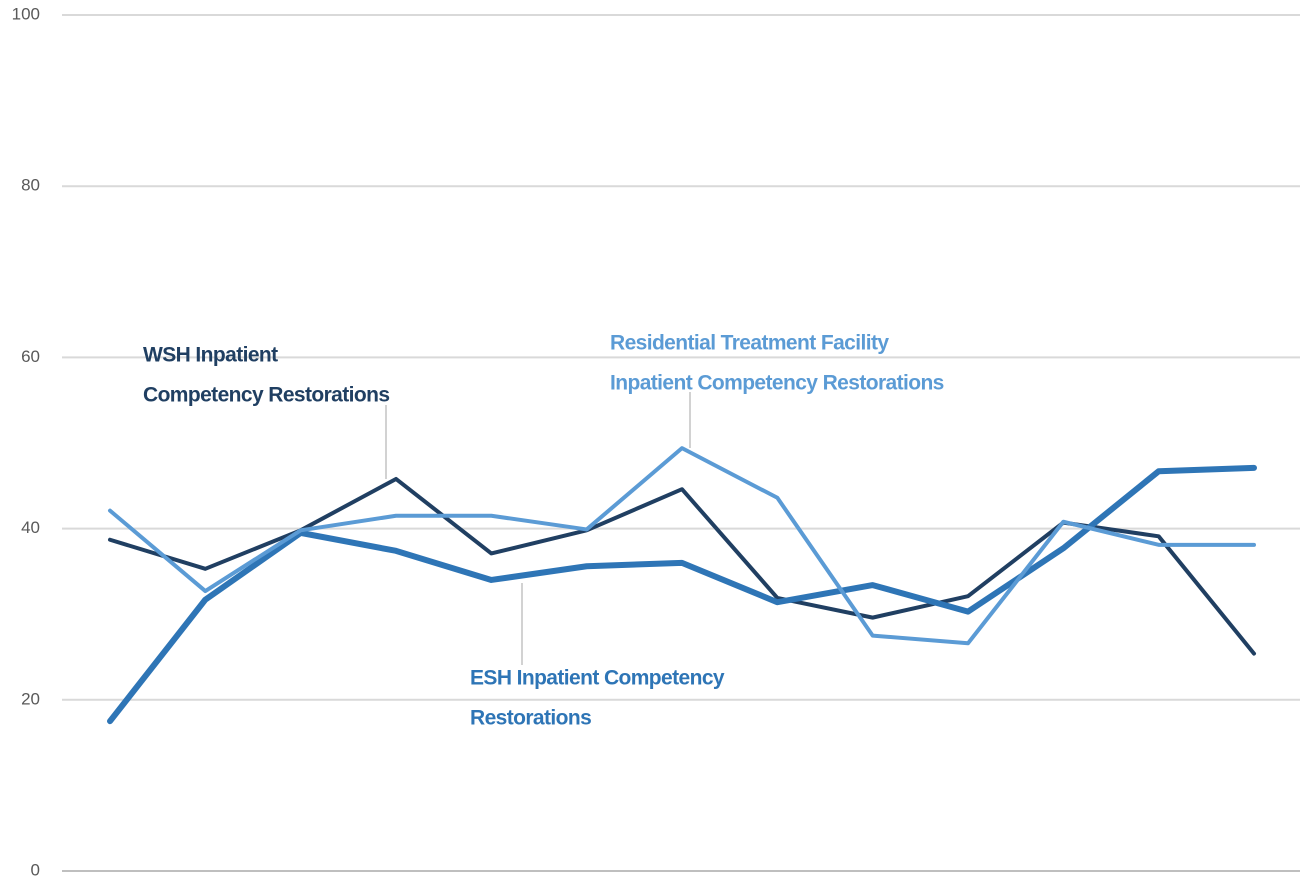 This screenshot has width=1308, height=882. I want to click on y-tick-label: 60, so click(30, 356).